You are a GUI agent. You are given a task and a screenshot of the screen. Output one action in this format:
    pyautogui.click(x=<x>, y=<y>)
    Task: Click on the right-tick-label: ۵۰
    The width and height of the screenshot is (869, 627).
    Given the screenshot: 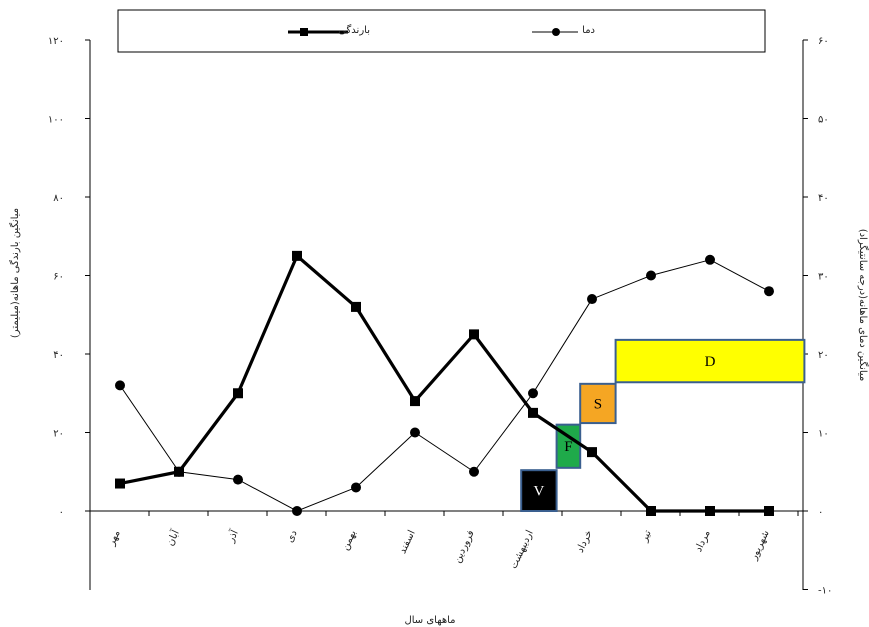 What is the action you would take?
    pyautogui.click(x=823, y=120)
    